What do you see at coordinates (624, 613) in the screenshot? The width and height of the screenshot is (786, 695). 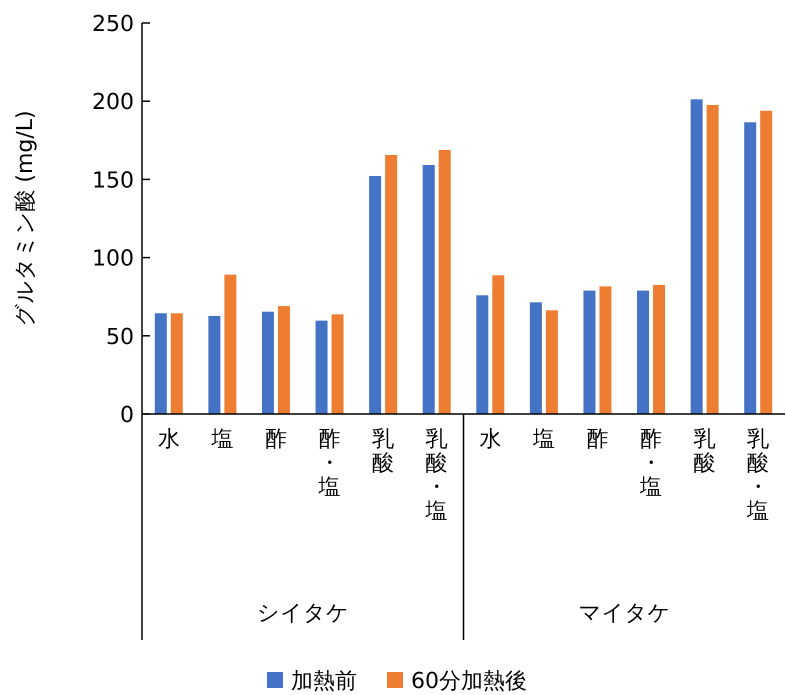 I see `text: マイタケ` at bounding box center [624, 613].